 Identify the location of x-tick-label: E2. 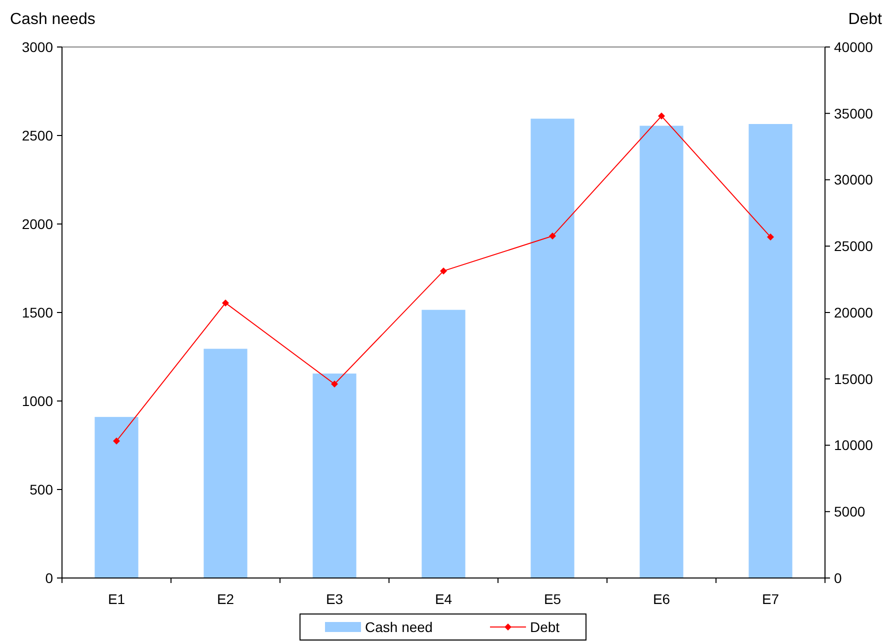
(225, 599).